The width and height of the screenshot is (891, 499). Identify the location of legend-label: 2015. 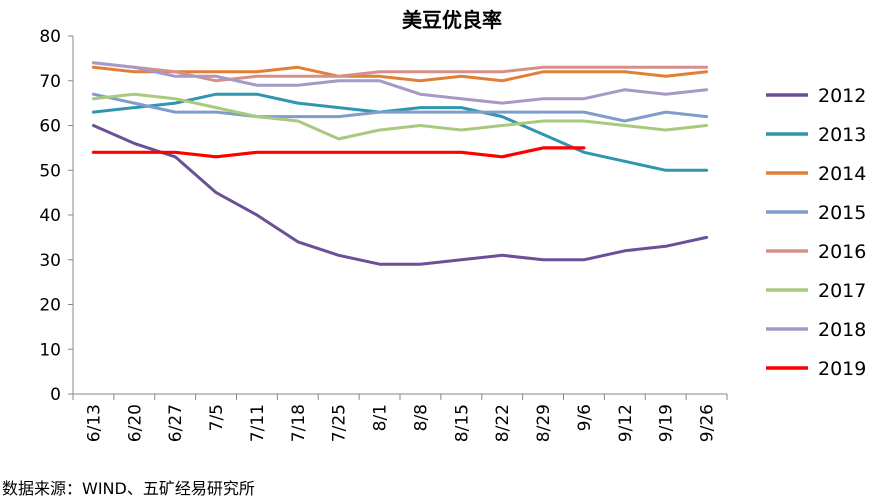
(842, 213).